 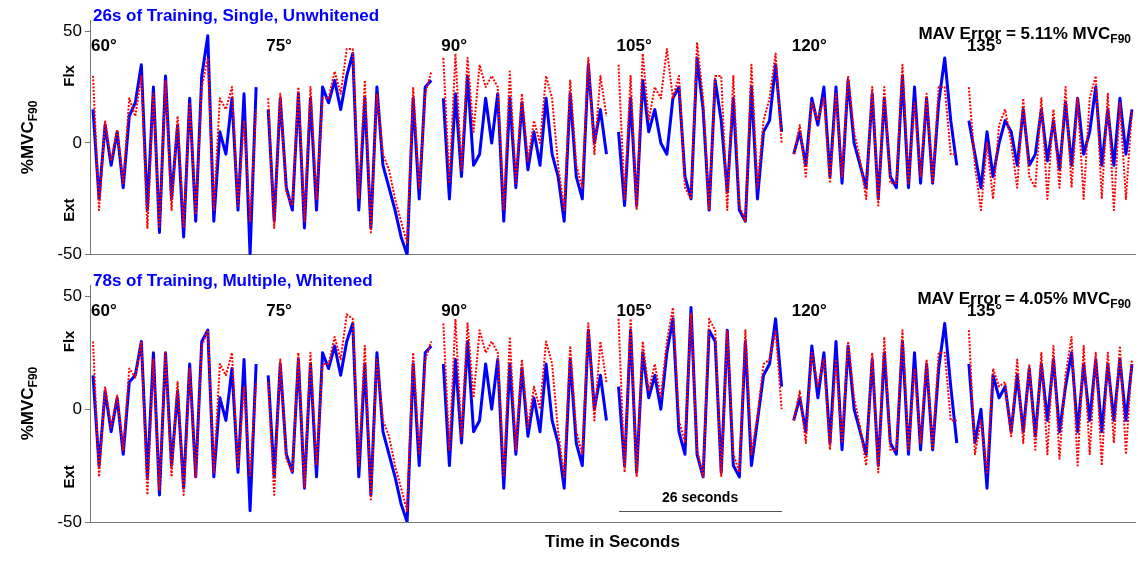 I want to click on x-axis-title: Time in Seconds, so click(x=612, y=541).